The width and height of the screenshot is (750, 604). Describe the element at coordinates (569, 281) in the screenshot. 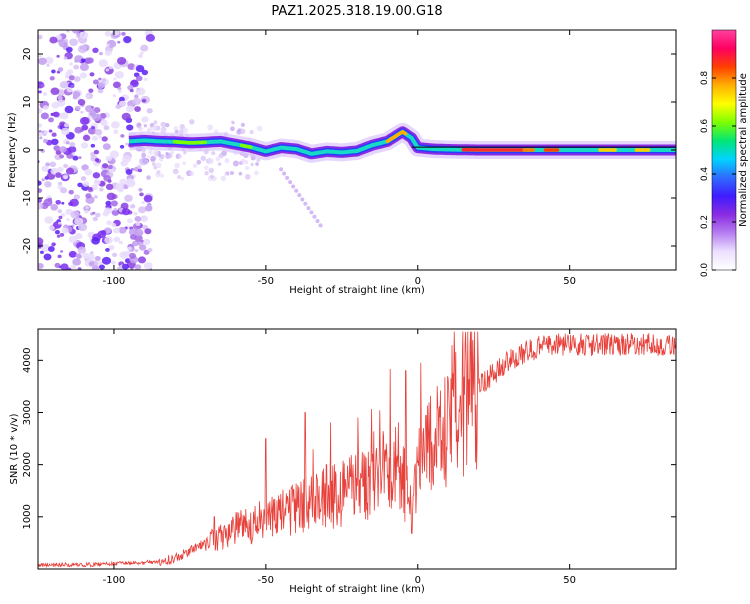

I see `x-tick-label: 50` at that location.